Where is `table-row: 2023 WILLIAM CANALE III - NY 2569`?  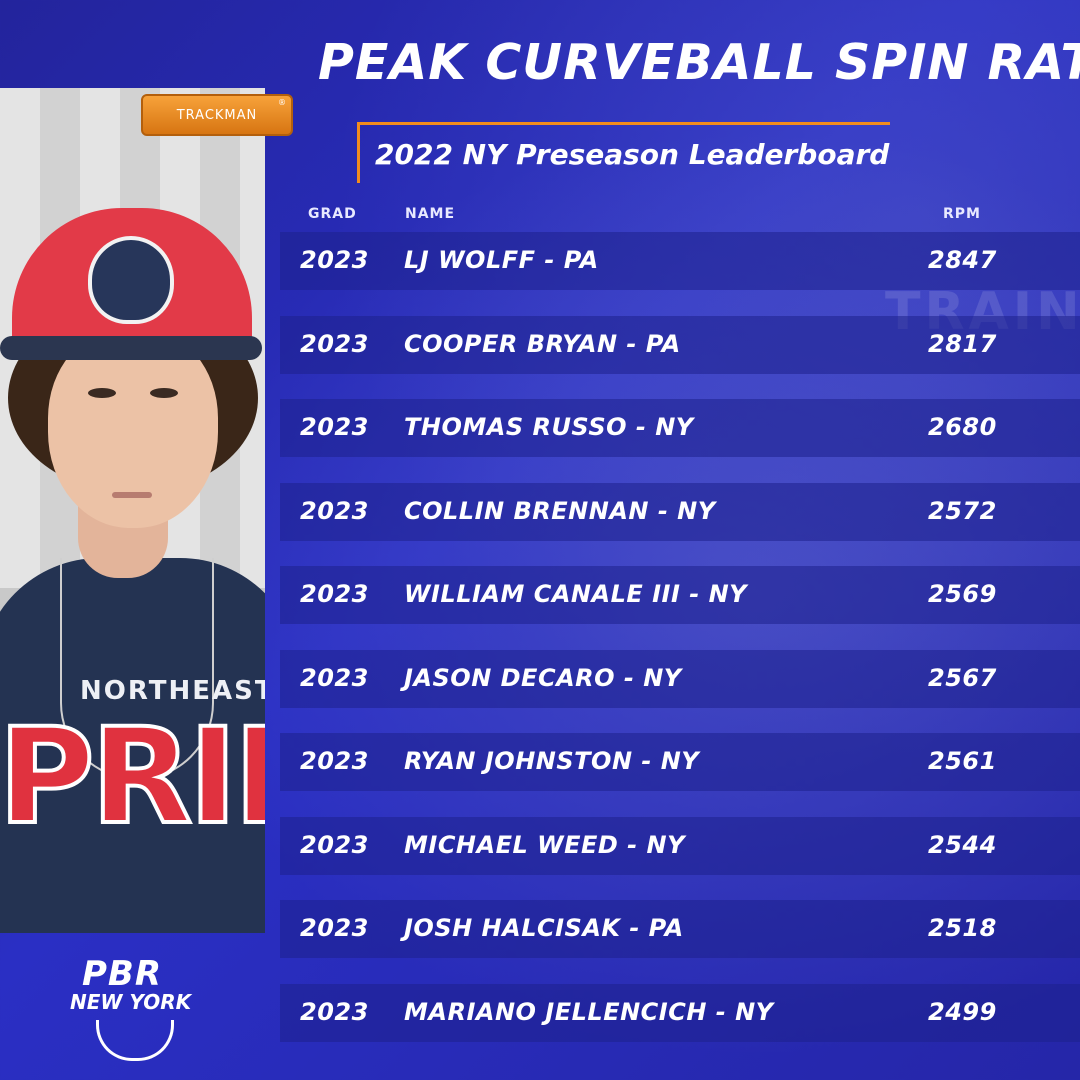
table-row: 2023 WILLIAM CANALE III - NY 2569 is located at coordinates (680, 595).